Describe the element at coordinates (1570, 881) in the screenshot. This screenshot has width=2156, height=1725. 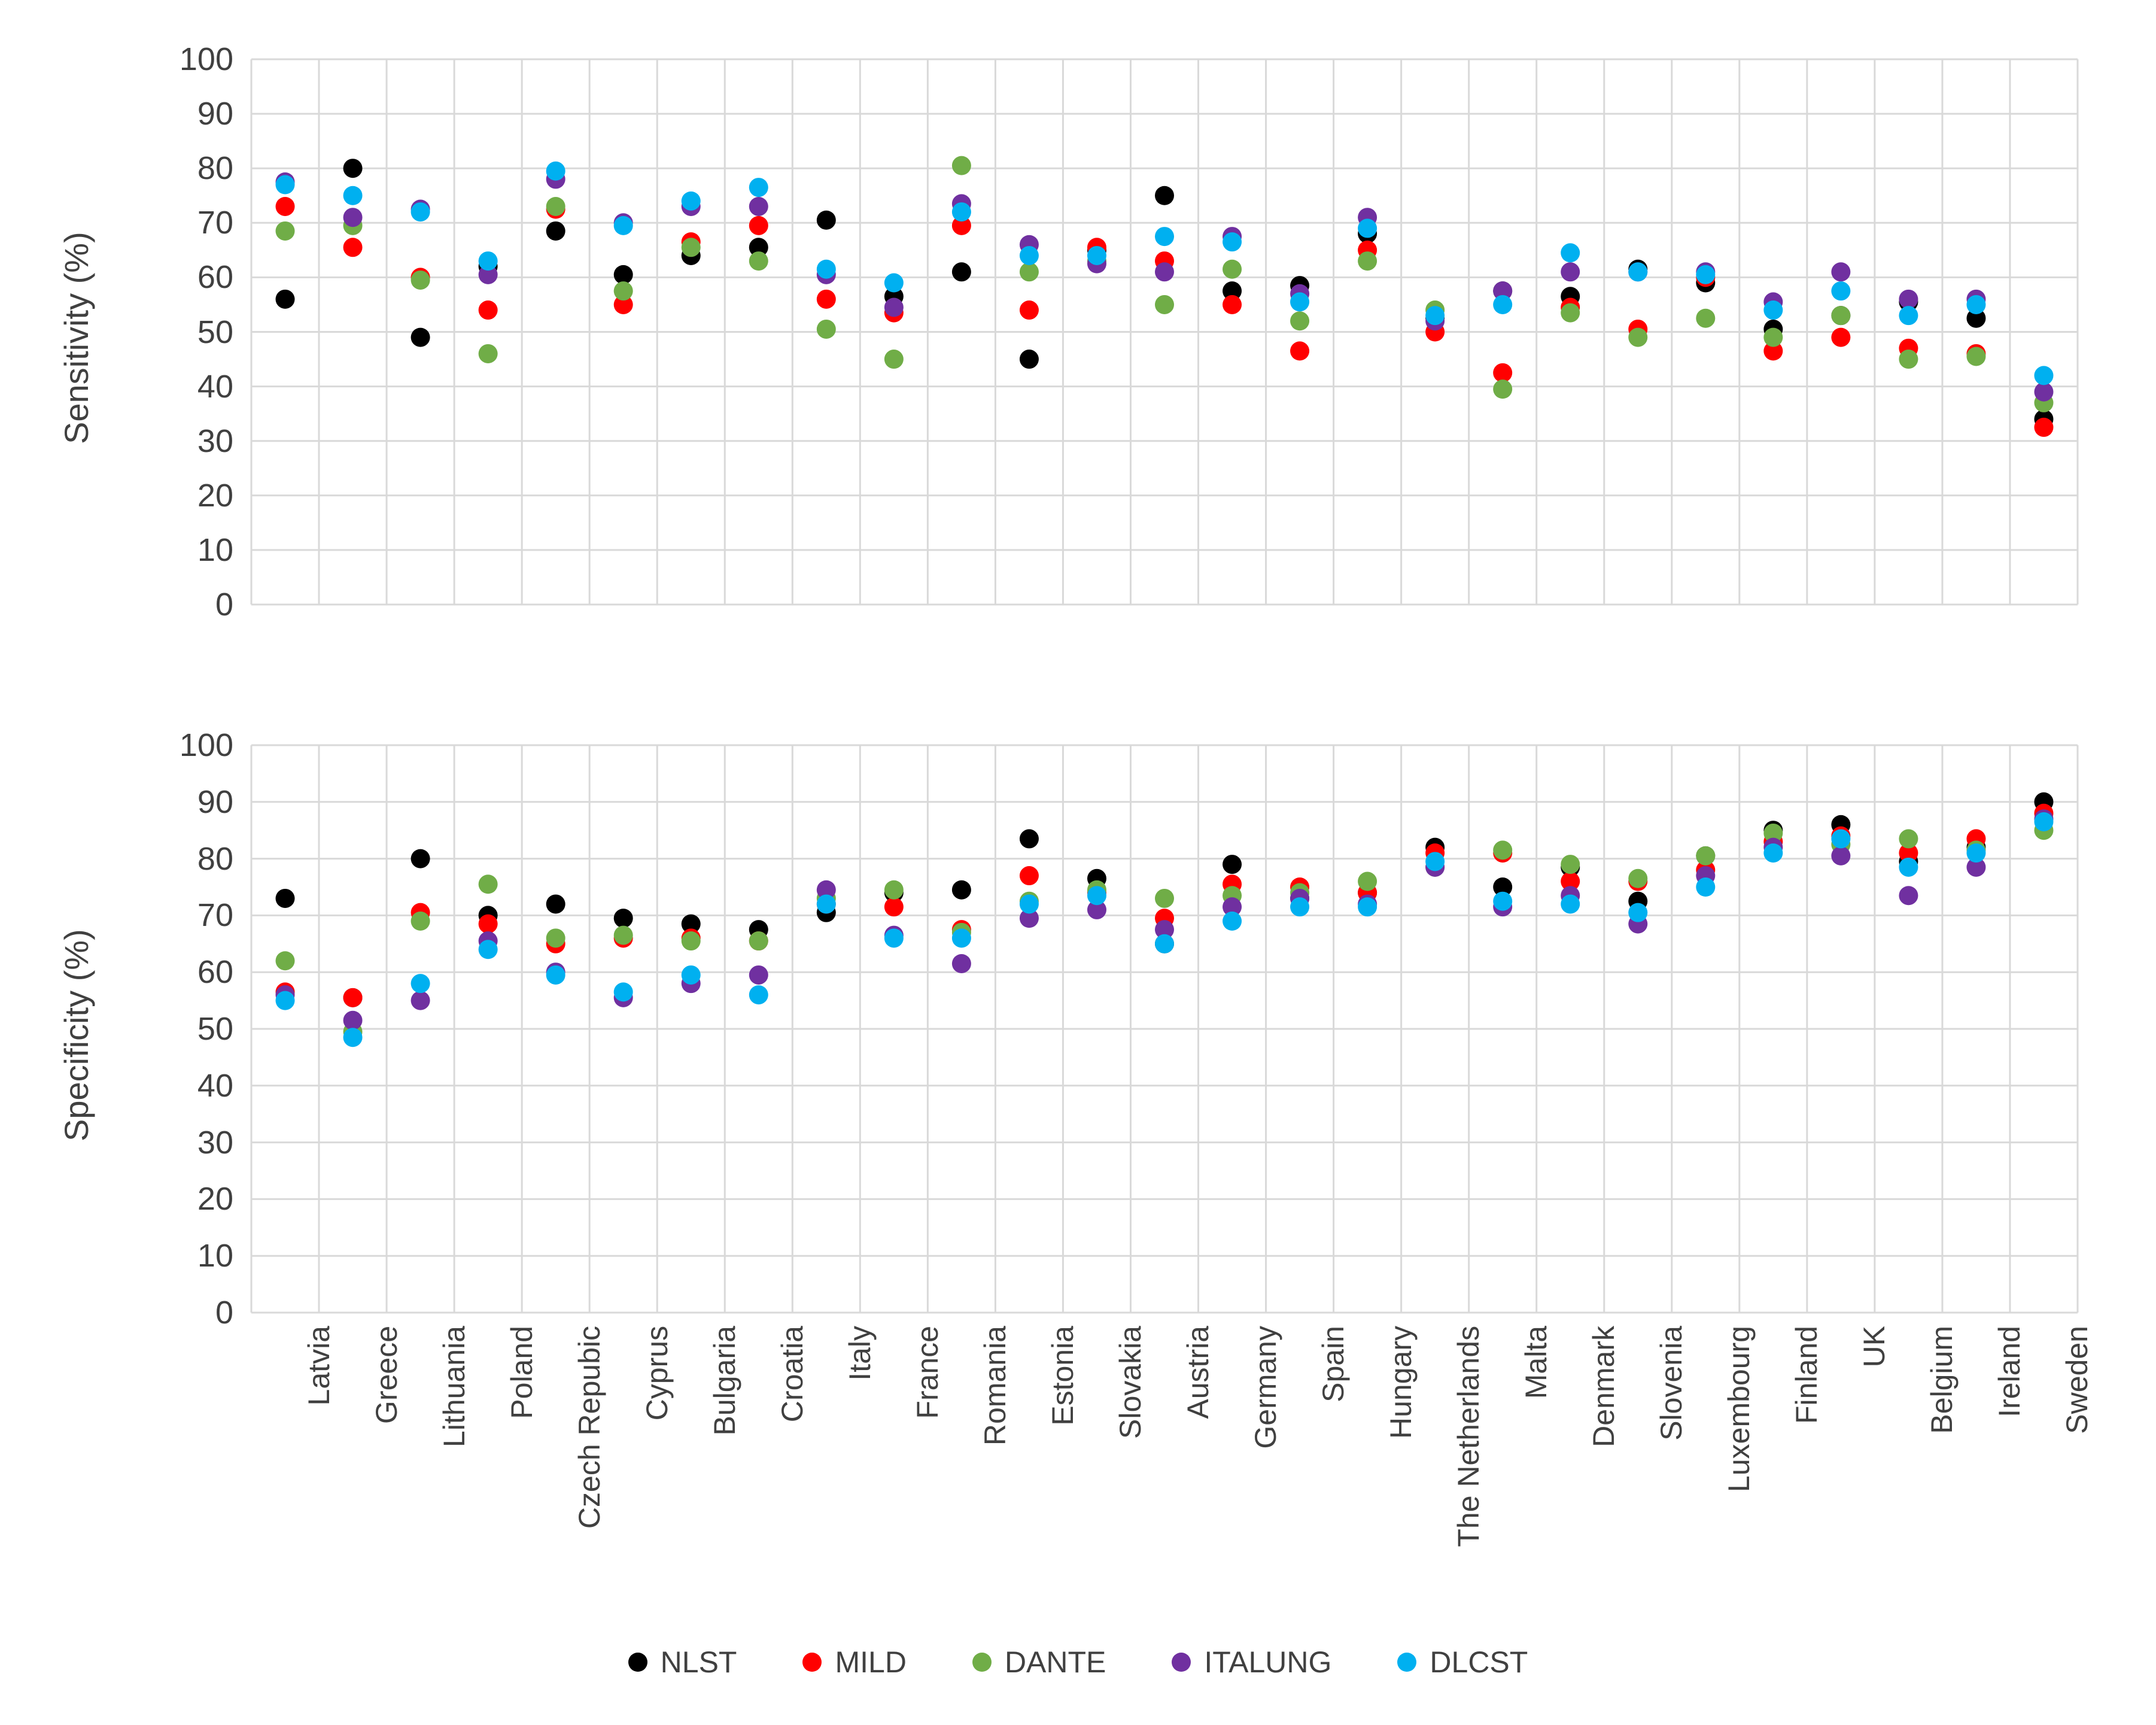
I see `data-point-MILD-Denmark` at that location.